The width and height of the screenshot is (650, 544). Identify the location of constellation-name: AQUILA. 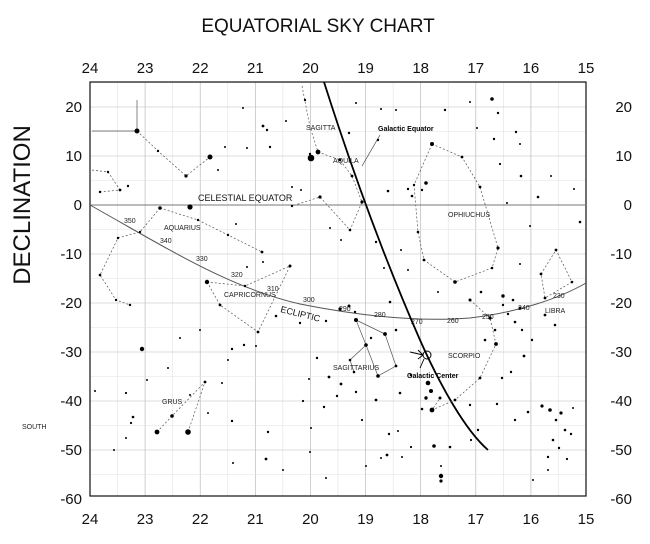
(346, 161).